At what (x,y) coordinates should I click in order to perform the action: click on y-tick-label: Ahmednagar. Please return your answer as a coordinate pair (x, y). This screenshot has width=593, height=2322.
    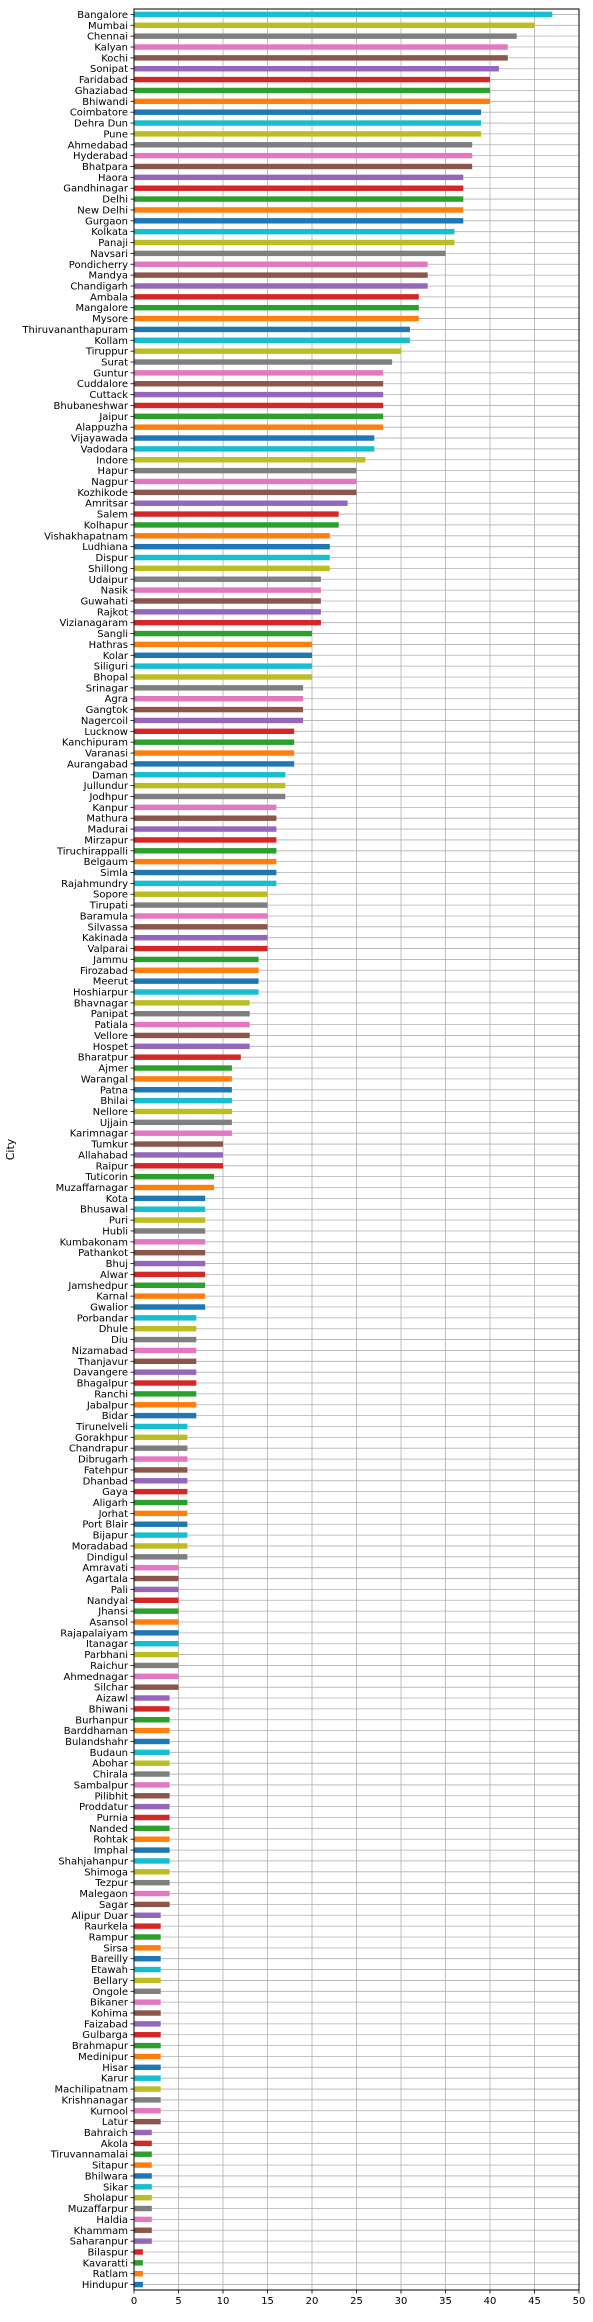
    Looking at the image, I should click on (96, 1677).